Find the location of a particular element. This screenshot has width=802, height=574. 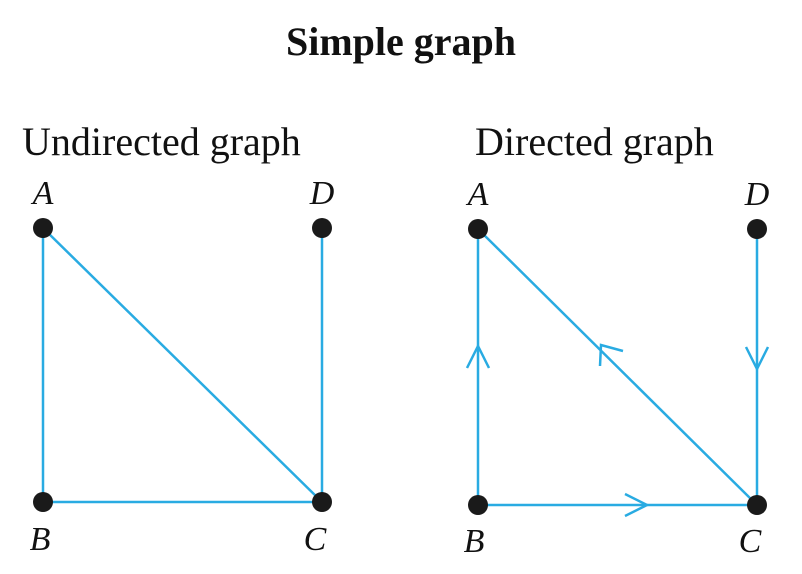

directed-vertex-c is located at coordinates (757, 505).